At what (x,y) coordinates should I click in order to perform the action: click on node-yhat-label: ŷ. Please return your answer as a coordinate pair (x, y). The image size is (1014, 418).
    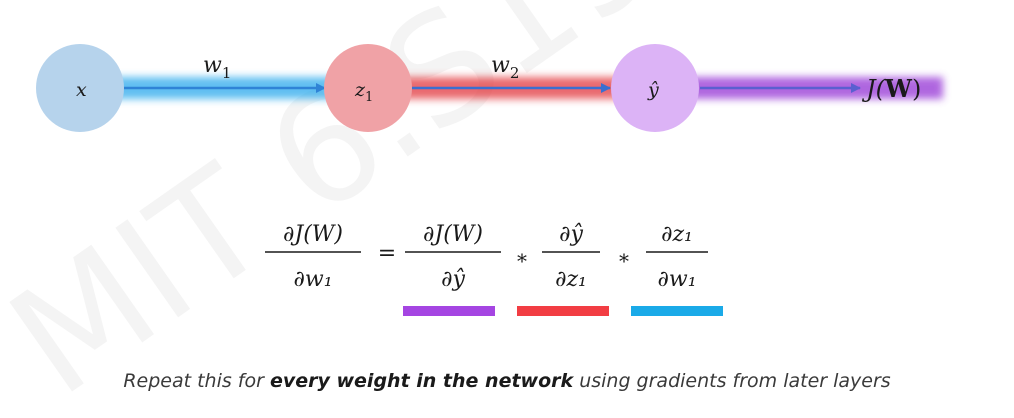
    Looking at the image, I should click on (653, 90).